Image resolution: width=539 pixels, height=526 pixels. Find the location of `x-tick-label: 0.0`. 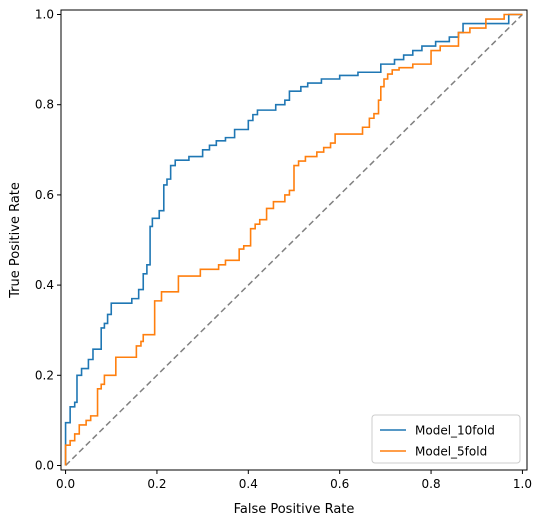

x-tick-label: 0.0 is located at coordinates (65, 484).